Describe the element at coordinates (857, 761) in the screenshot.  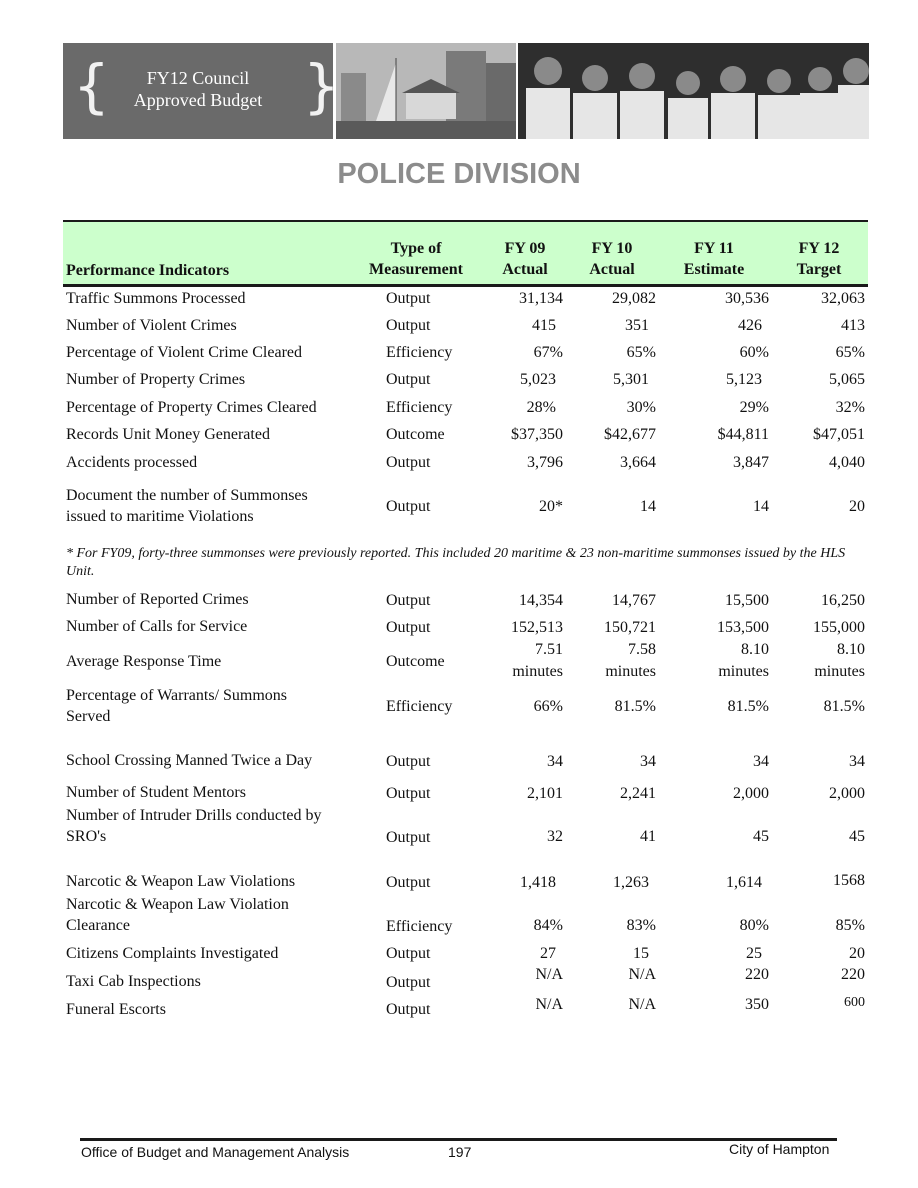
I see `row-fy12: 34` at that location.